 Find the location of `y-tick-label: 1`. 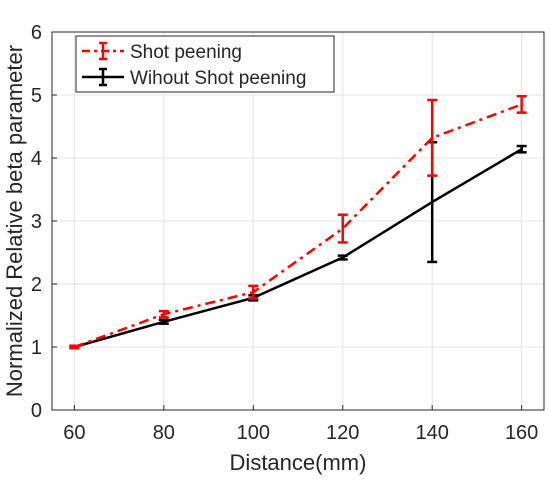

y-tick-label: 1 is located at coordinates (36, 348).